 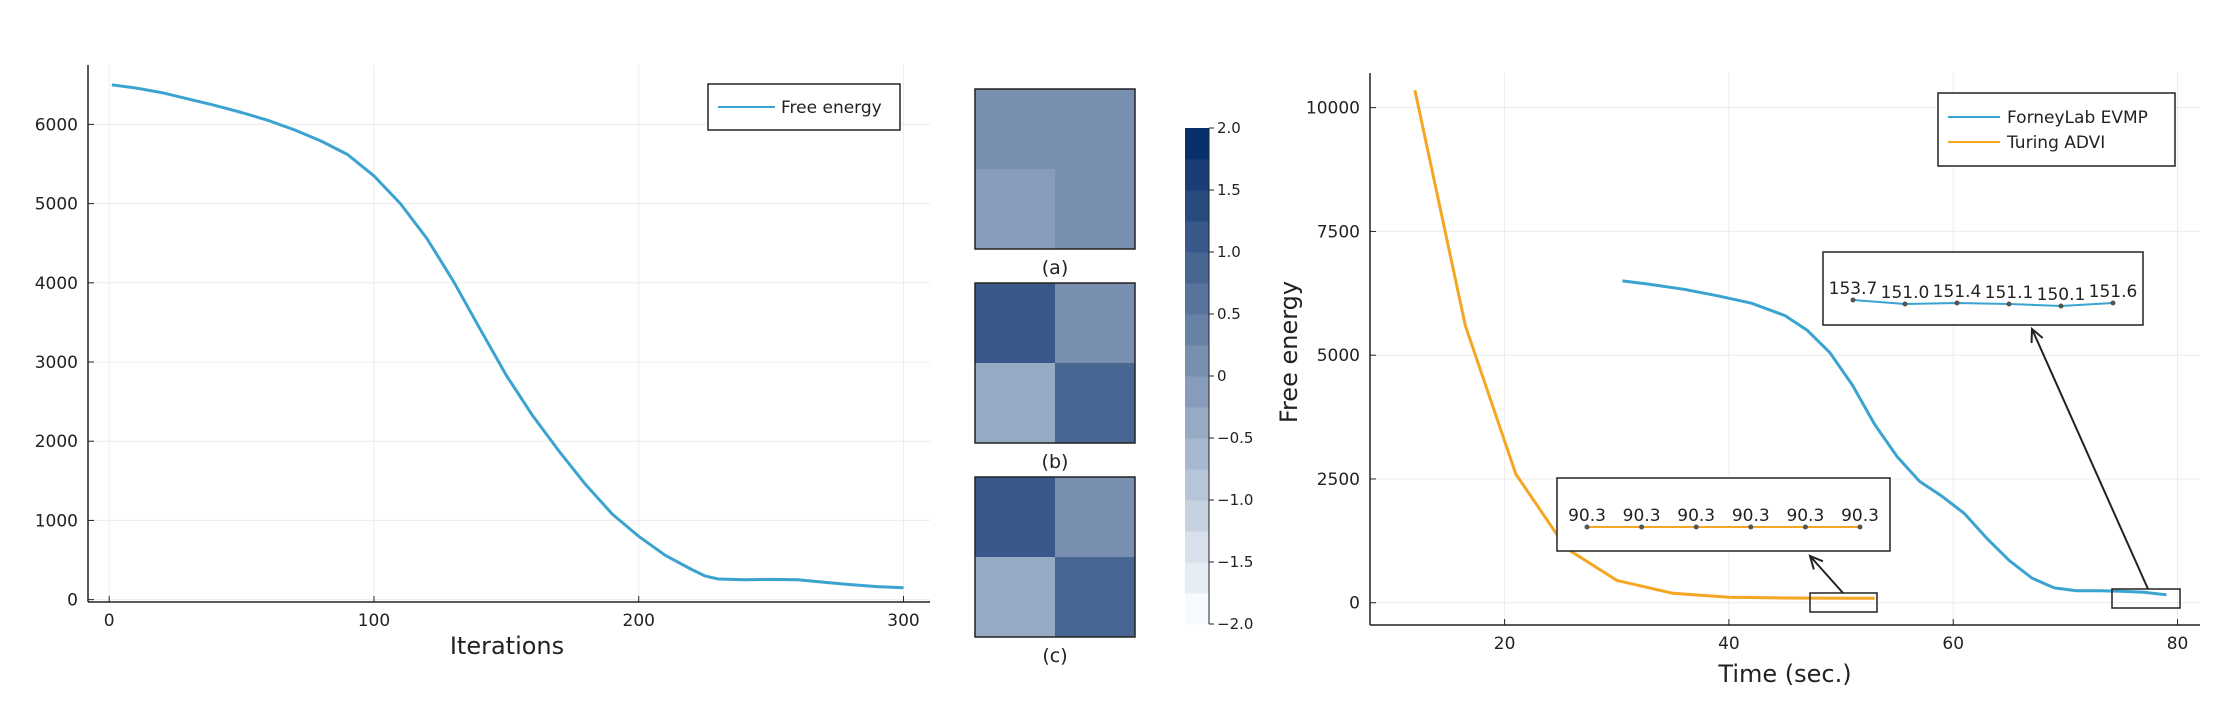 I want to click on tick-label-y: 10000, so click(x=1333, y=109).